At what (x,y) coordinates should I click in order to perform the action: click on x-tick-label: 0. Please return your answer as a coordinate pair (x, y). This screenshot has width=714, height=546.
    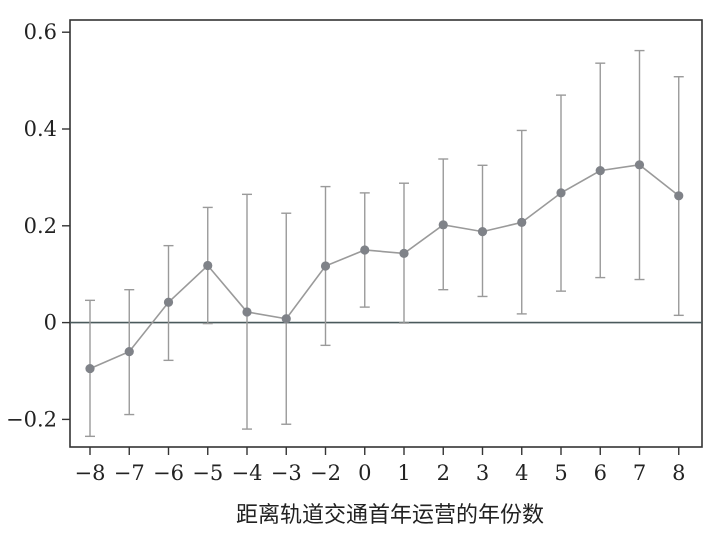
    Looking at the image, I should click on (364, 473).